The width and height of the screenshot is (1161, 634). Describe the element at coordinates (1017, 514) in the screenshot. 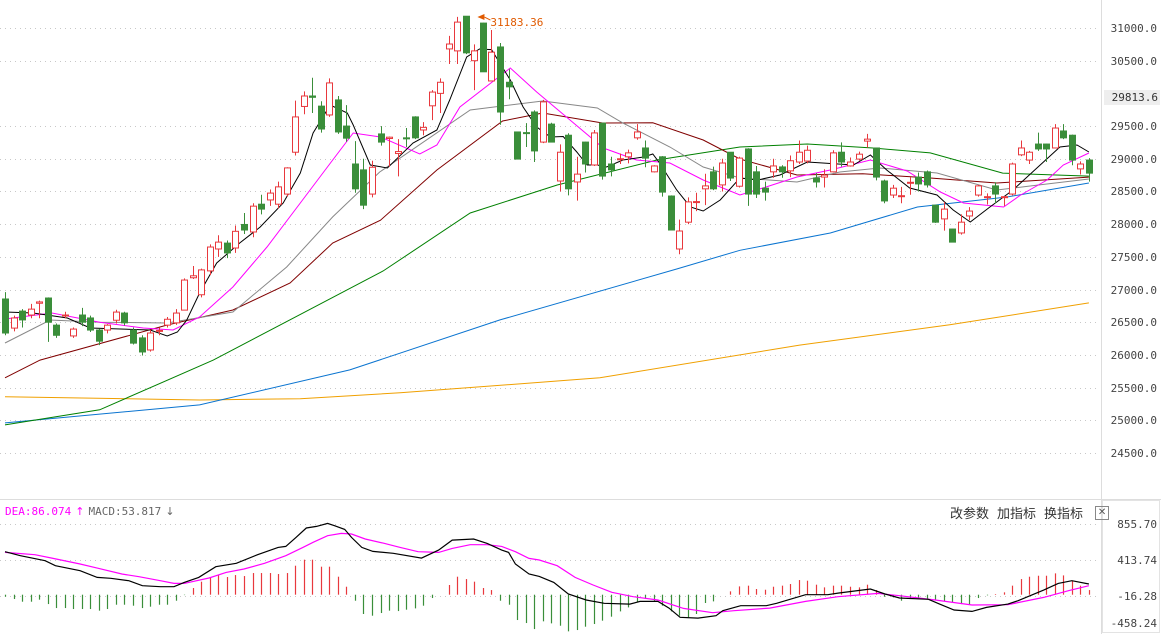

I see `add-indicator-button: 加指标` at that location.